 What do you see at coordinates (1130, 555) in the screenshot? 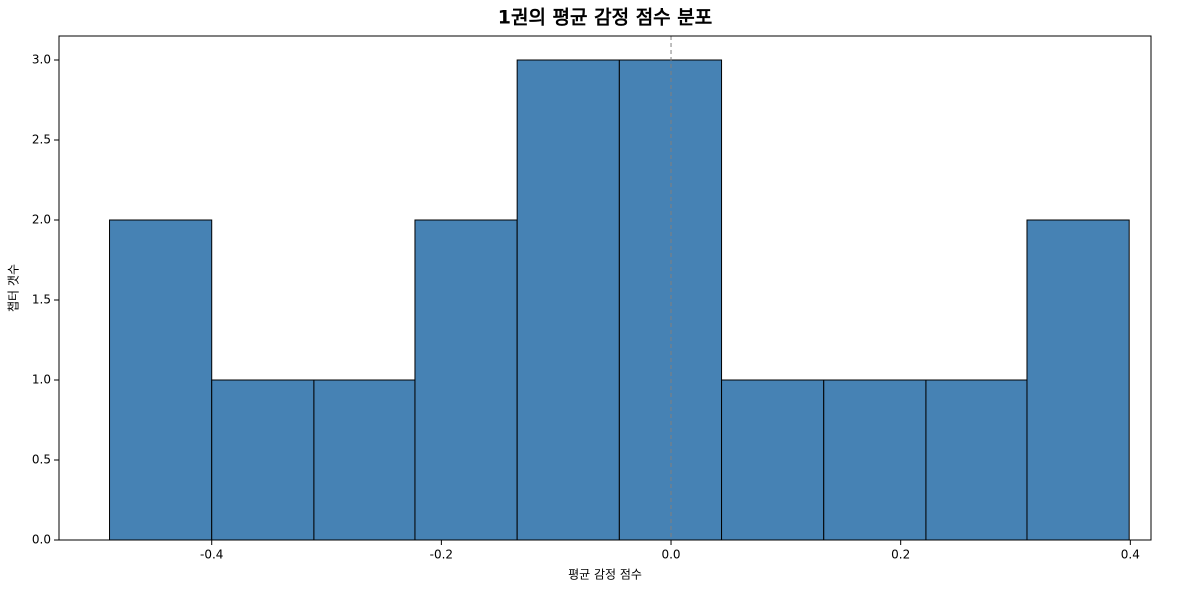
I see `x-tick-label: 0.4` at bounding box center [1130, 555].